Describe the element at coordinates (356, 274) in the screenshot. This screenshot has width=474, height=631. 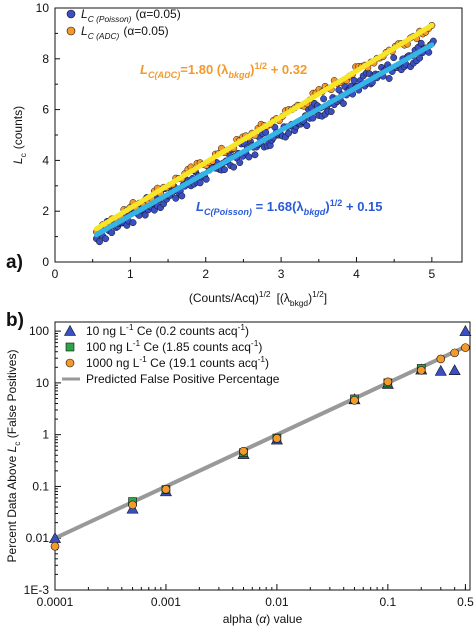
I see `x-tick-label: 4` at that location.